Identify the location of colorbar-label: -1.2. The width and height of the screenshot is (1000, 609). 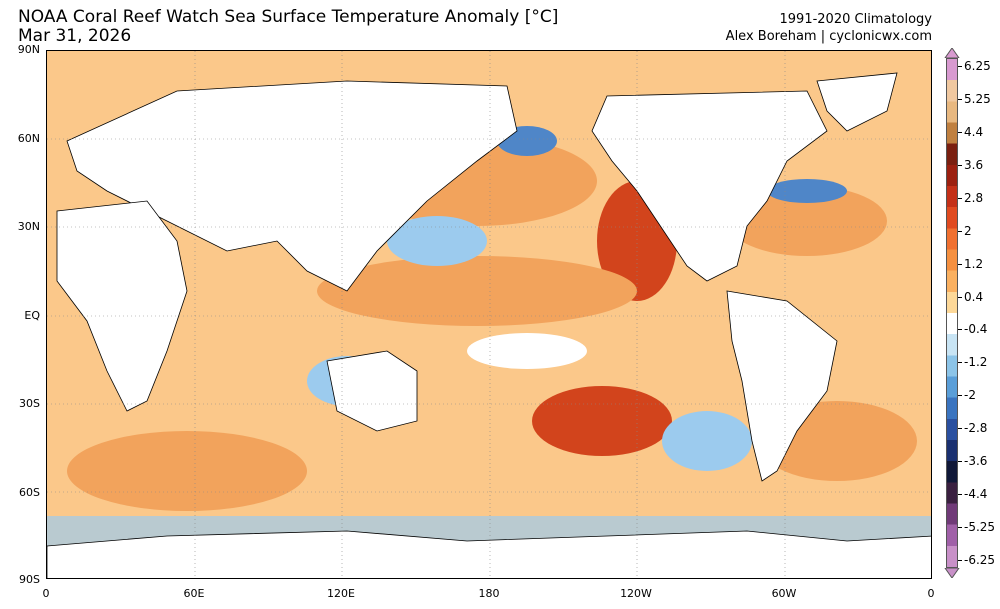
(976, 362).